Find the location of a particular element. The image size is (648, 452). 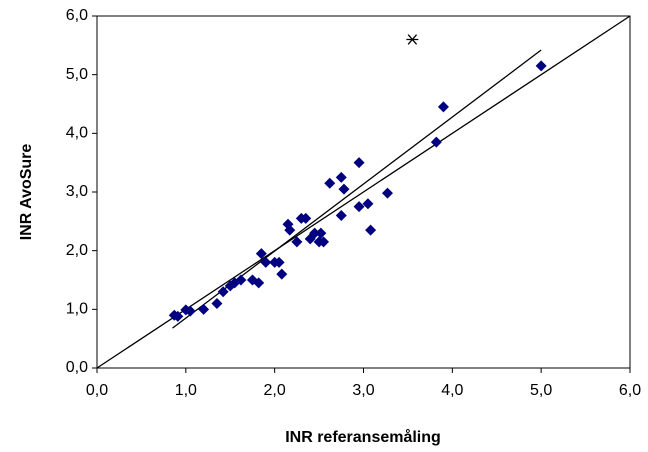

x-tick-label: 4,0 is located at coordinates (452, 390).